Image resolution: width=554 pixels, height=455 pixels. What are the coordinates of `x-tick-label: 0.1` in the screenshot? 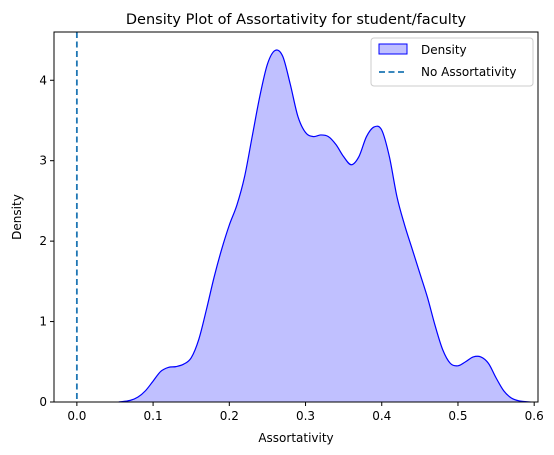 It's located at (153, 416).